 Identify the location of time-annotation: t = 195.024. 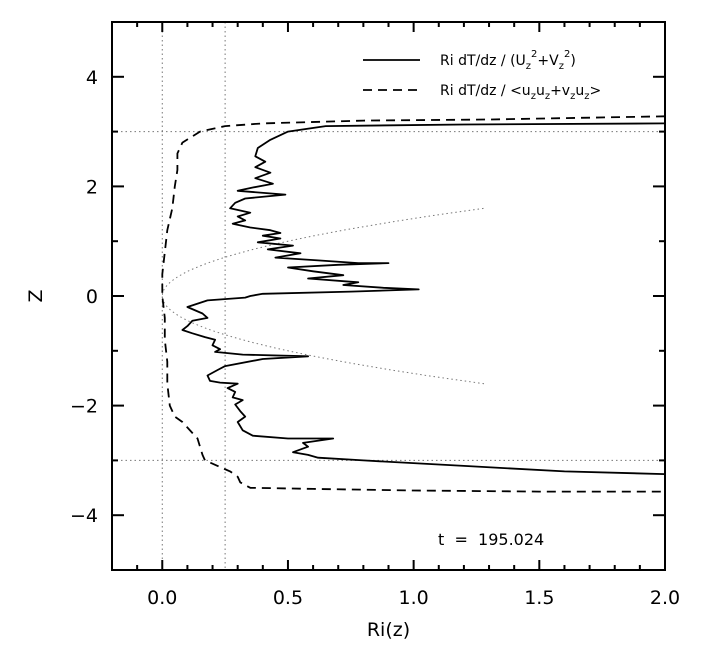
(491, 539).